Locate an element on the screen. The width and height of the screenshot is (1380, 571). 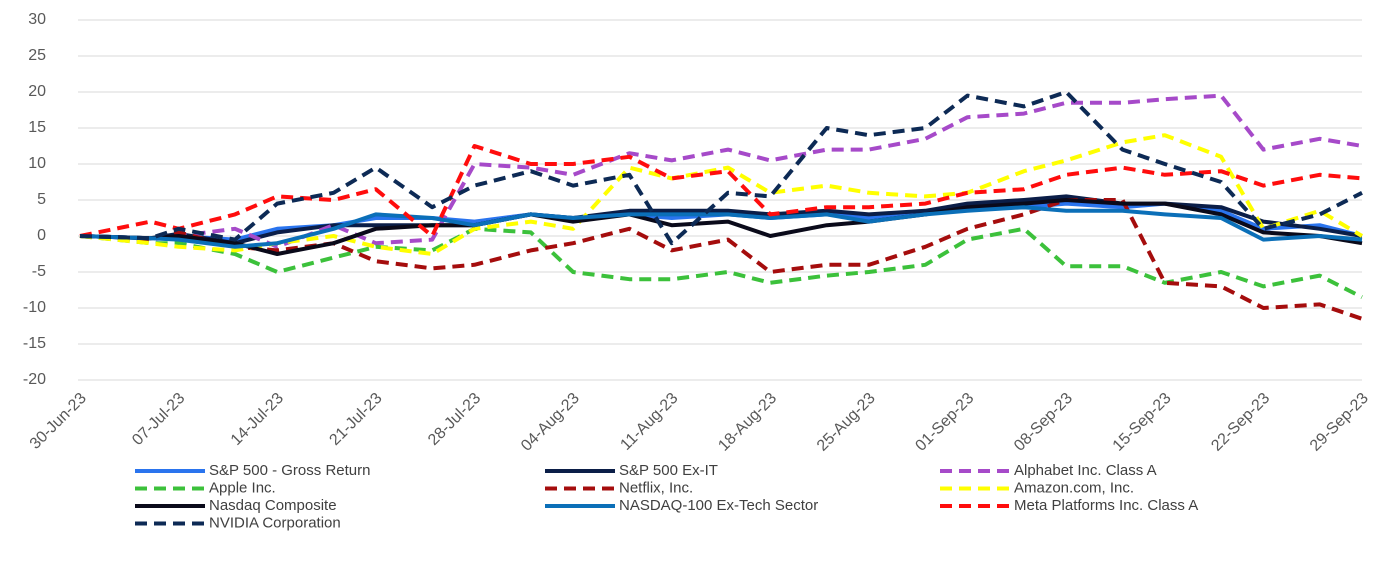
x-tick-label: 04-Aug-23 is located at coordinates (550, 422).